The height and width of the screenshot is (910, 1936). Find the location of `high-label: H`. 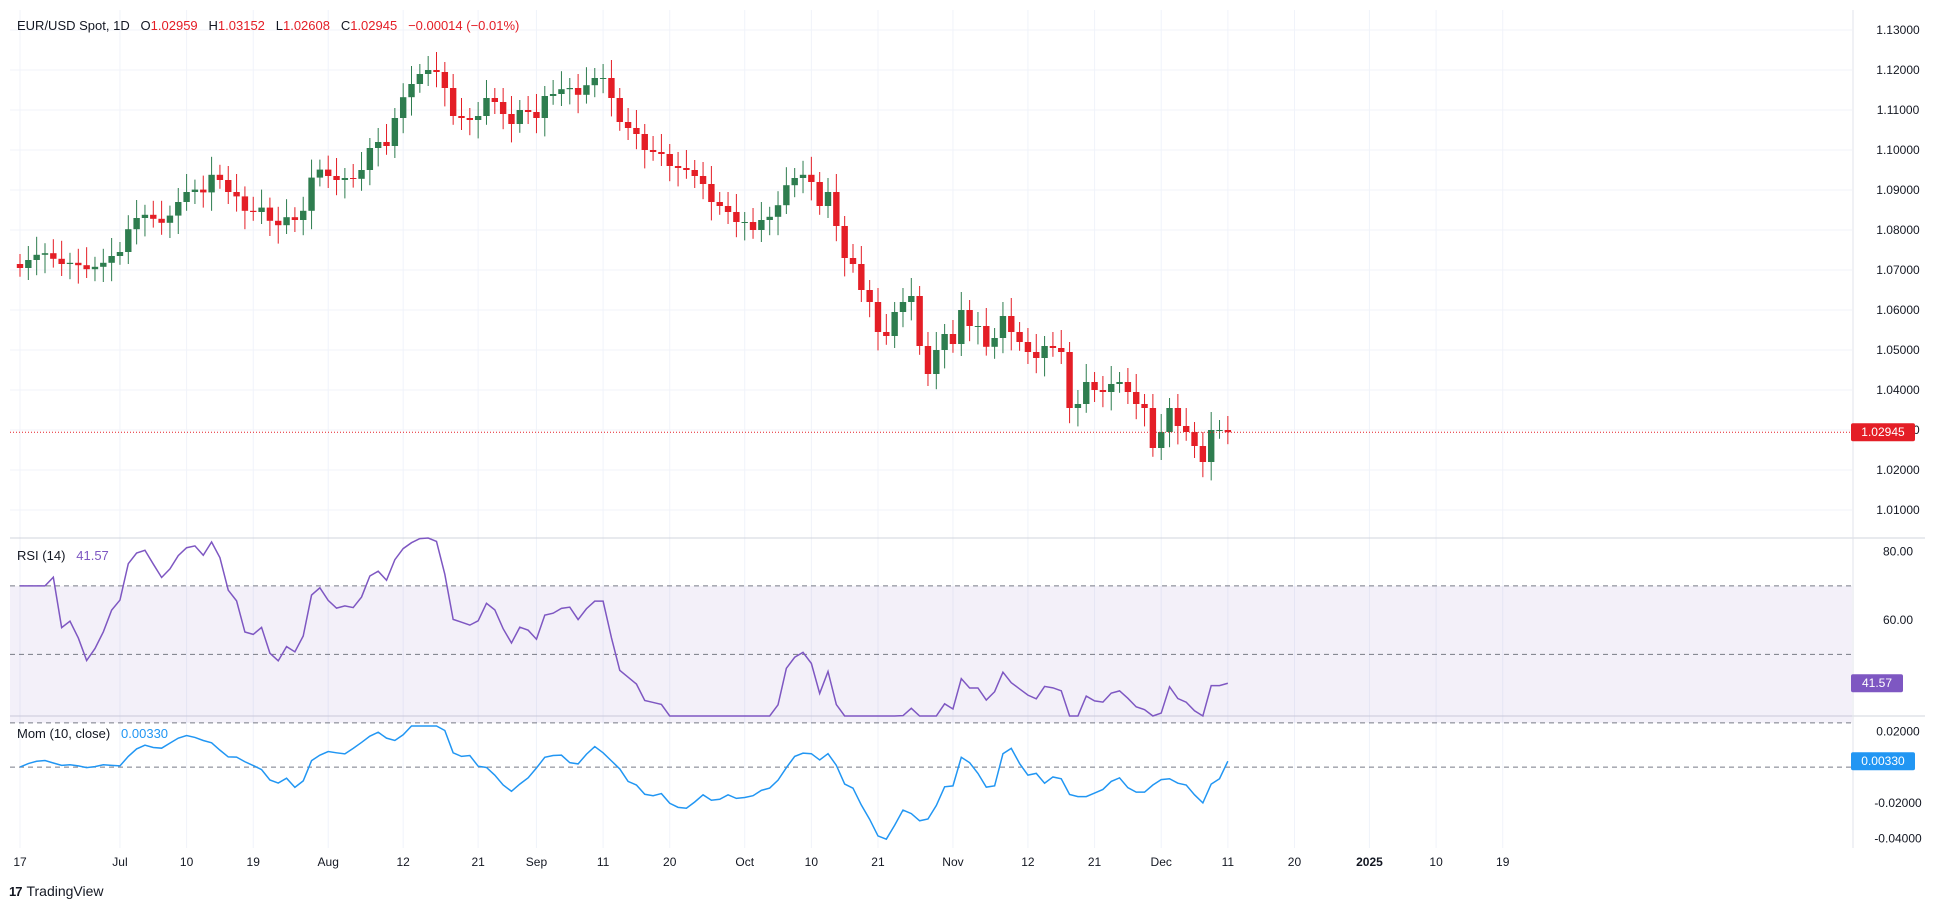

high-label: H is located at coordinates (213, 25).